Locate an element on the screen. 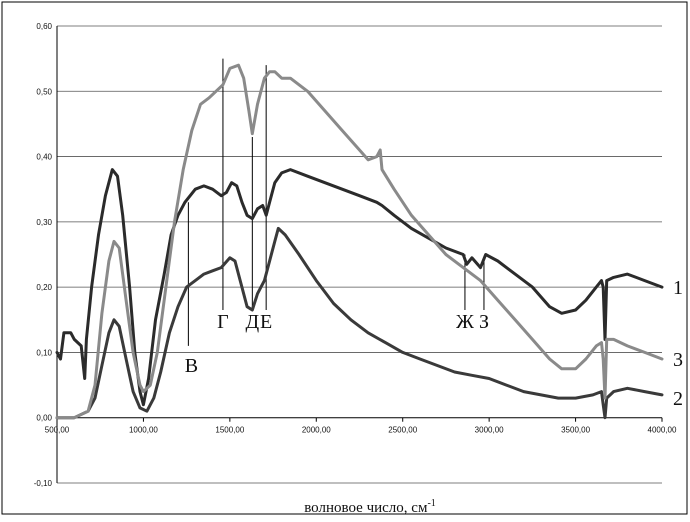 Image resolution: width=690 pixels, height=522 pixels. x-tick-label: 2000,00 is located at coordinates (316, 430).